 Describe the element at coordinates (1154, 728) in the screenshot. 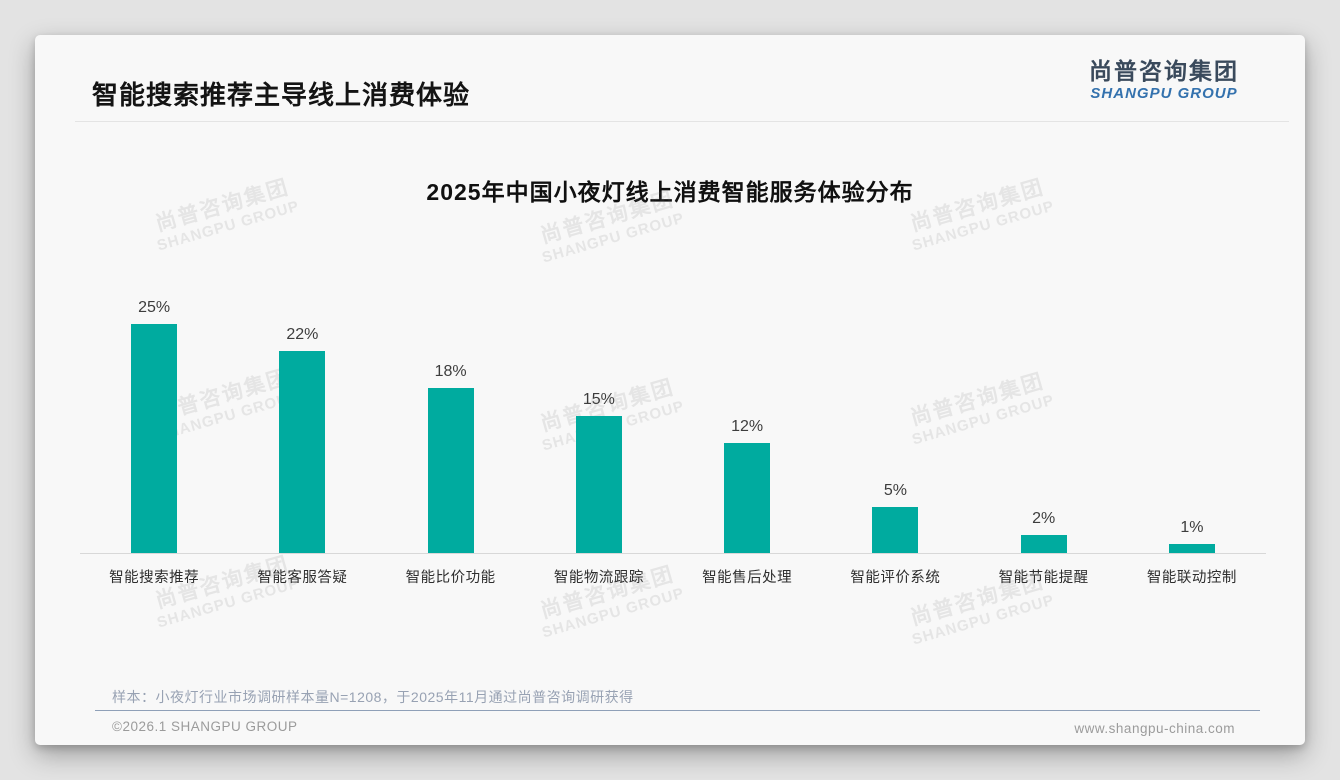

I see `website-url: www.shangpu-china.com` at that location.